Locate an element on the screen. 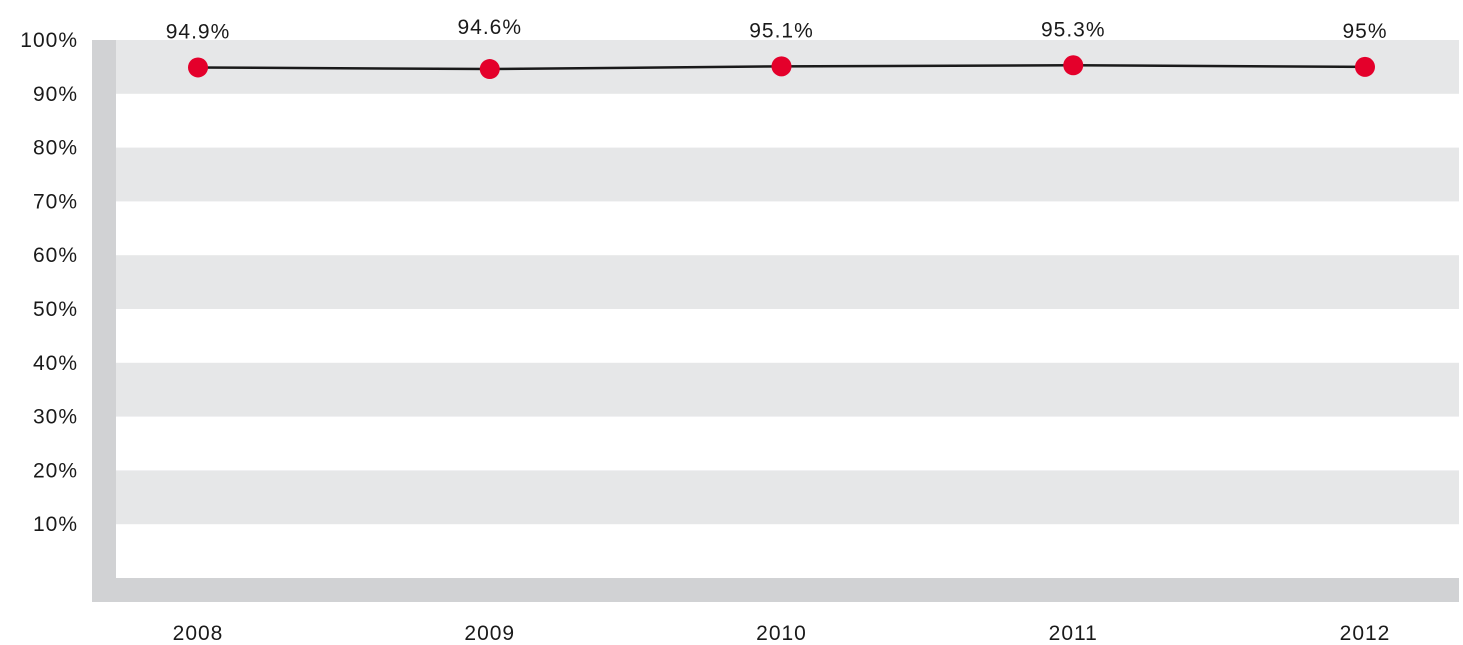  y-tick-label: 80% is located at coordinates (55, 148).